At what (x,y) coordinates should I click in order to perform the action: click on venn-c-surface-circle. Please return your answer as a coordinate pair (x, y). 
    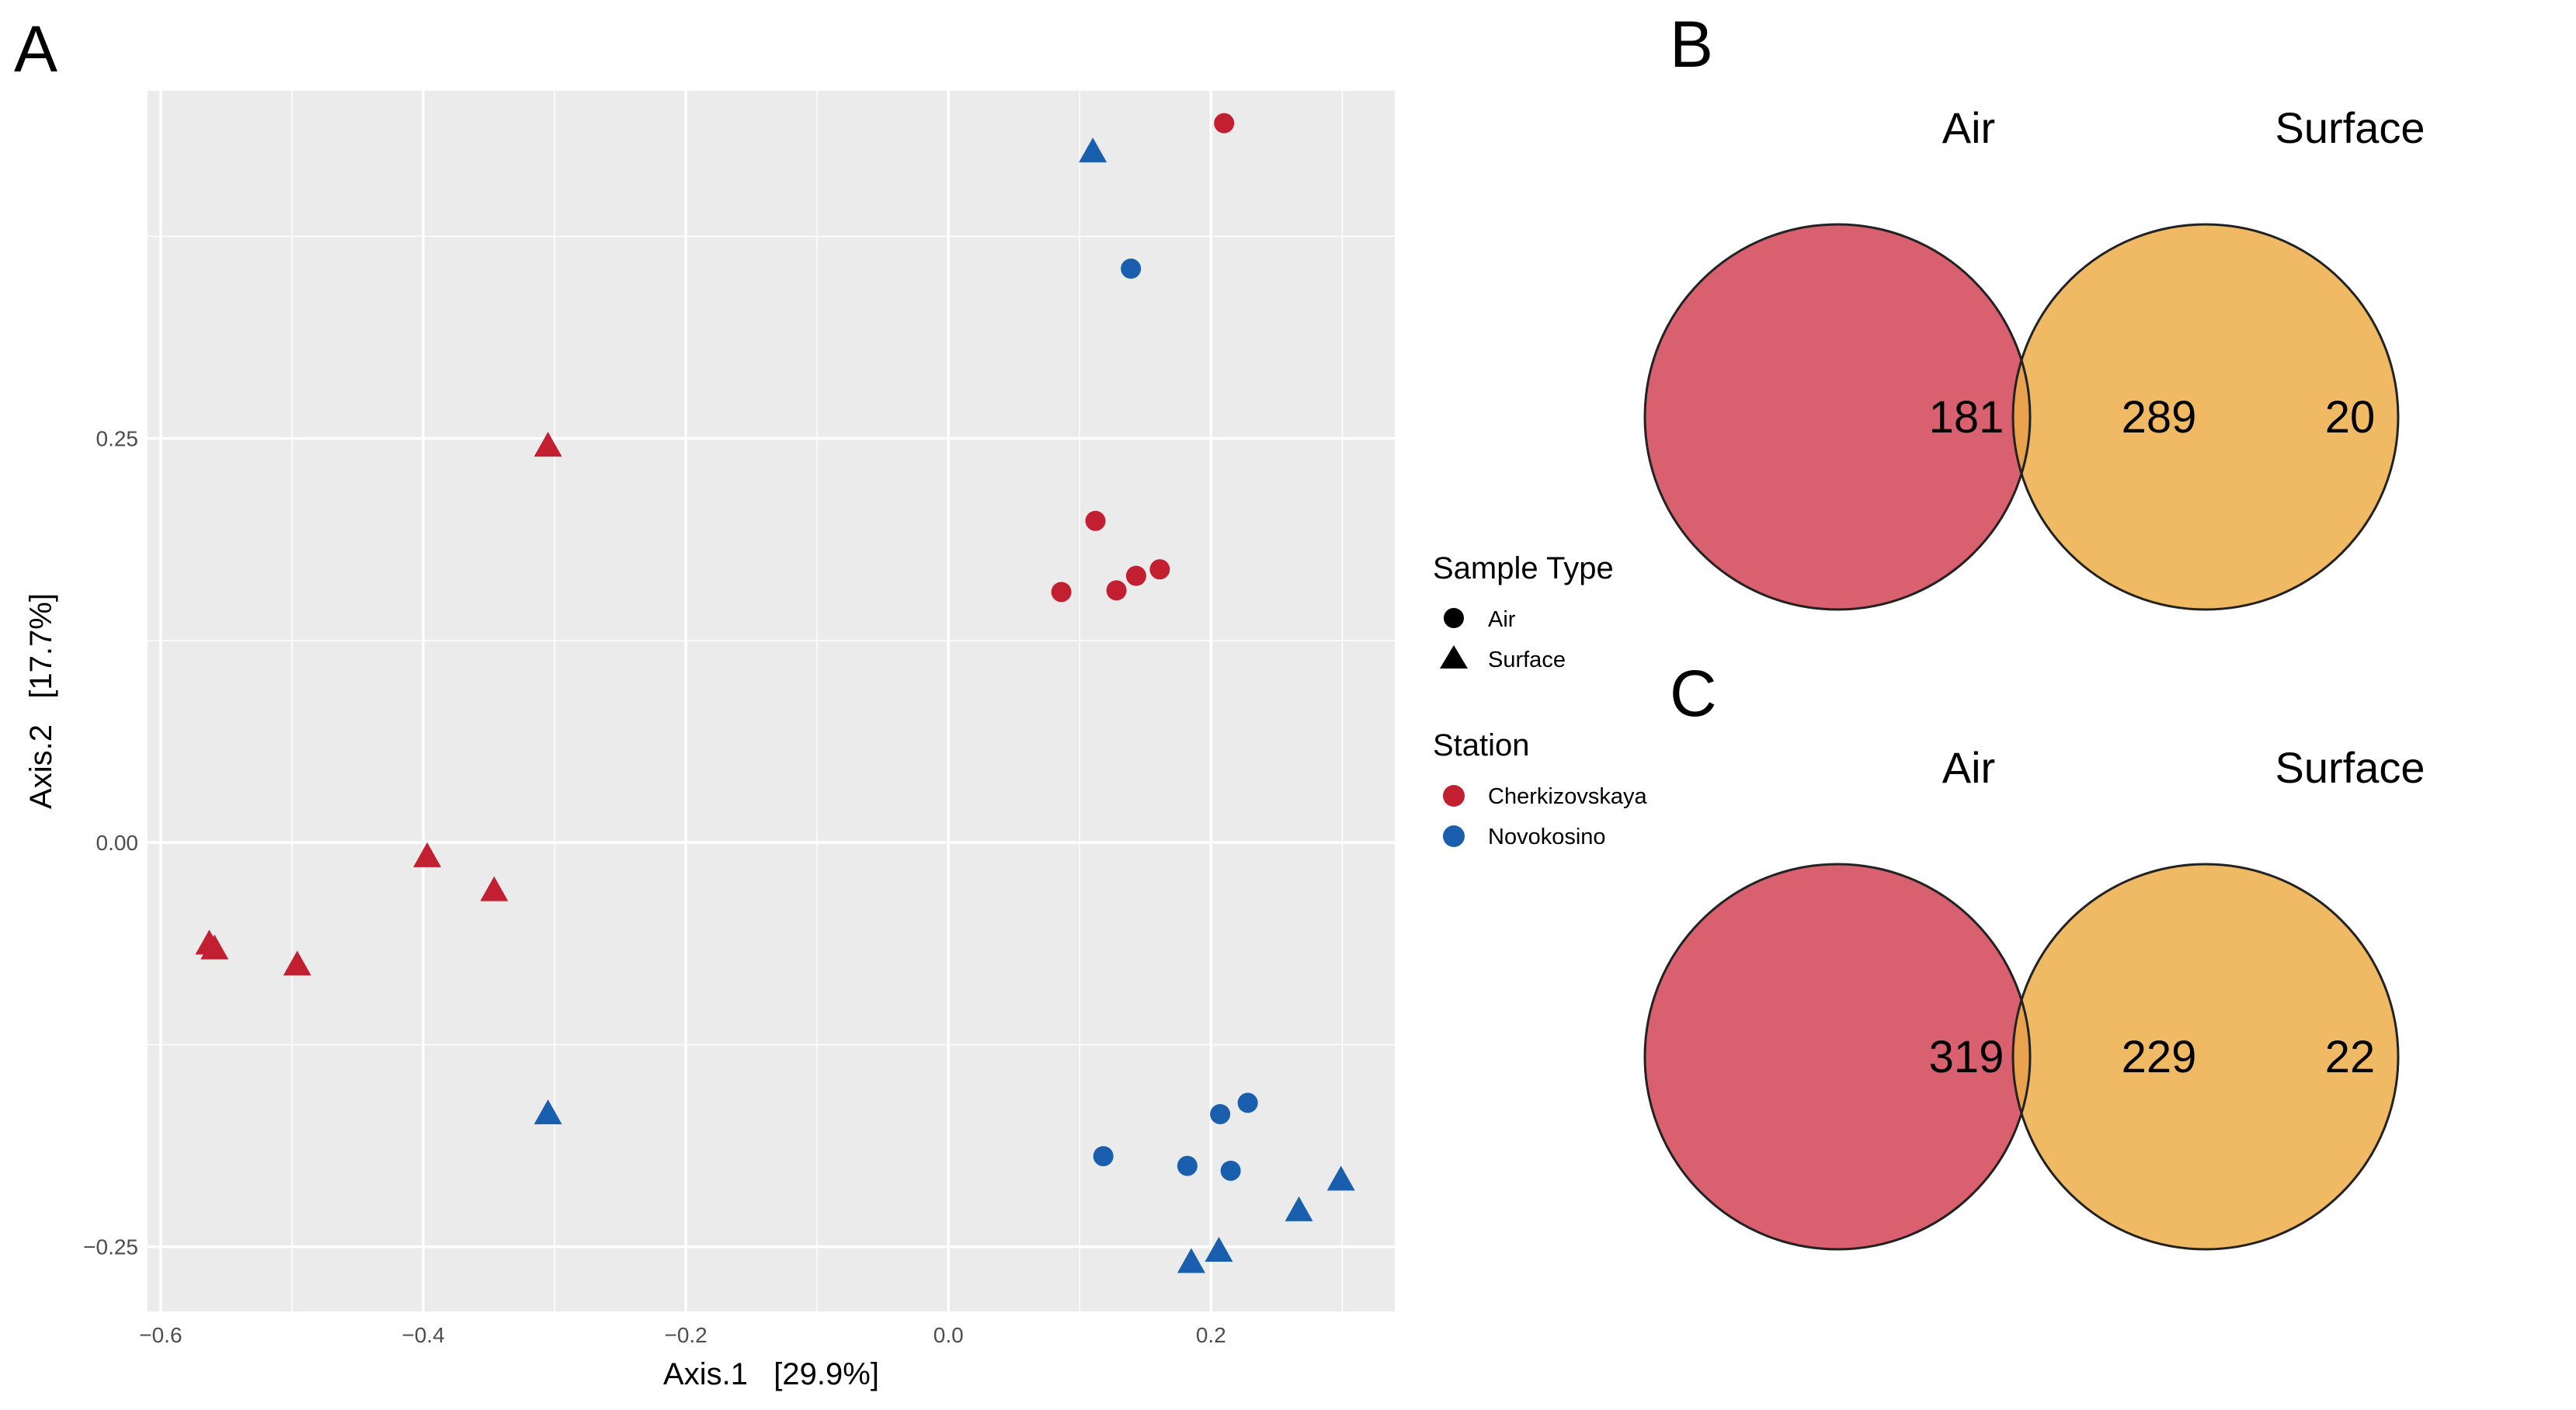
    Looking at the image, I should click on (2205, 1056).